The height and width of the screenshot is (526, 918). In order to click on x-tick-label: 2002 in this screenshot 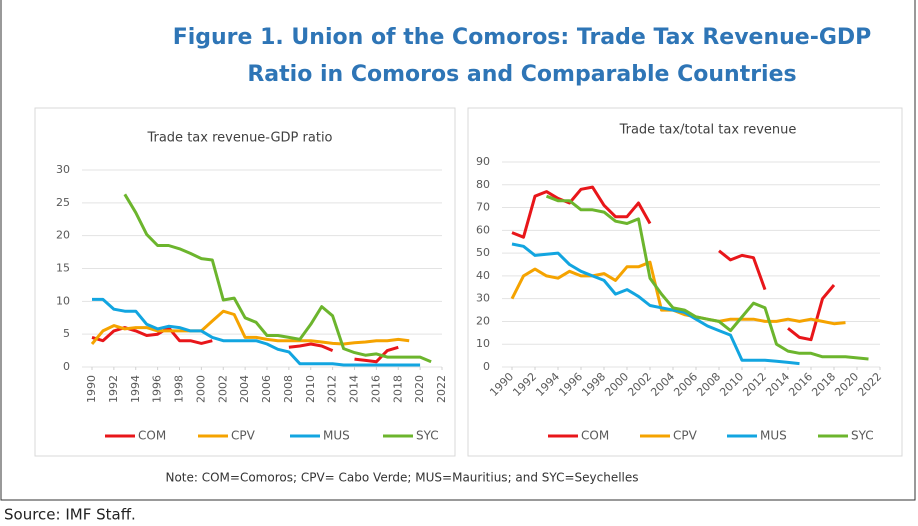, I will do `click(222, 389)`.